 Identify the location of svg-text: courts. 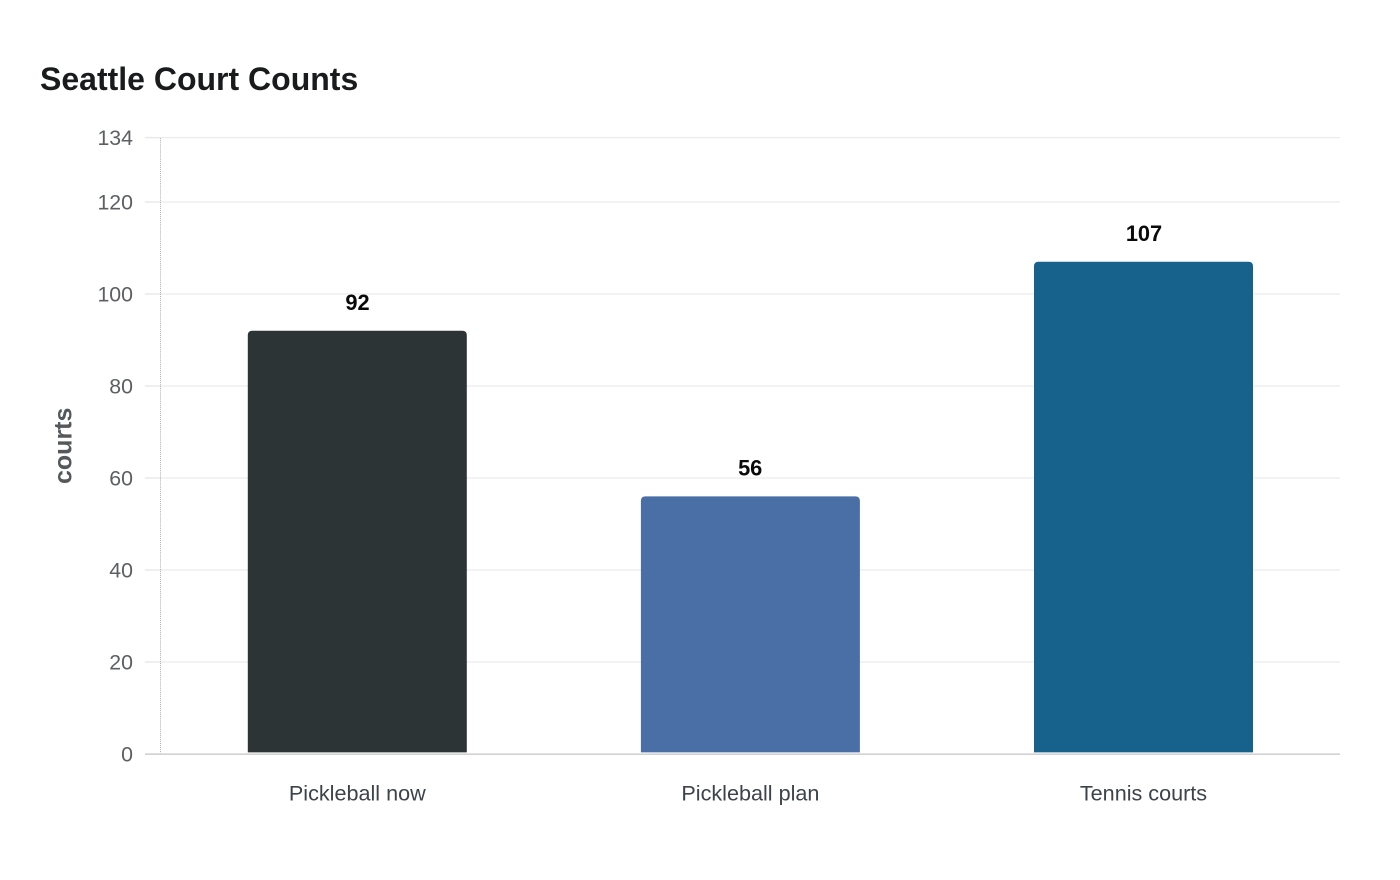
(63, 446).